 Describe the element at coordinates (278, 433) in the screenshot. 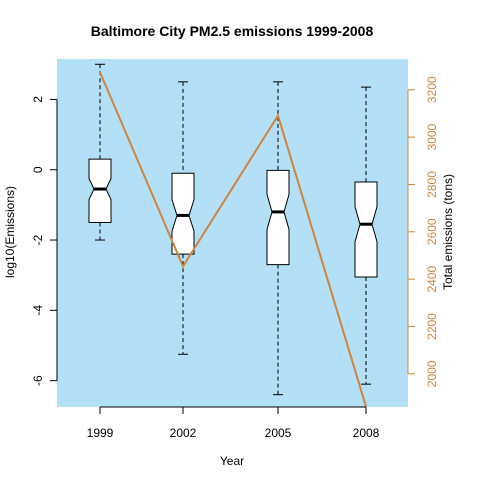

I see `x-tick-label: 2005` at that location.